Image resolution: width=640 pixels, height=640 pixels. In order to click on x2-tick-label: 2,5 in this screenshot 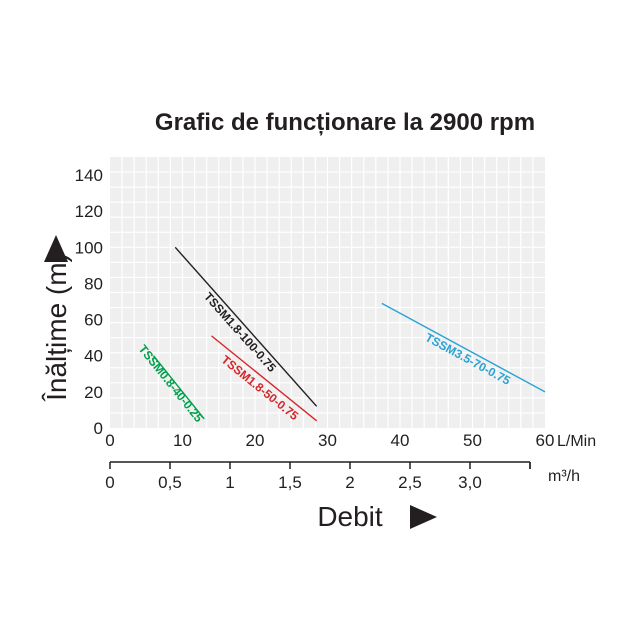, I will do `click(410, 482)`.